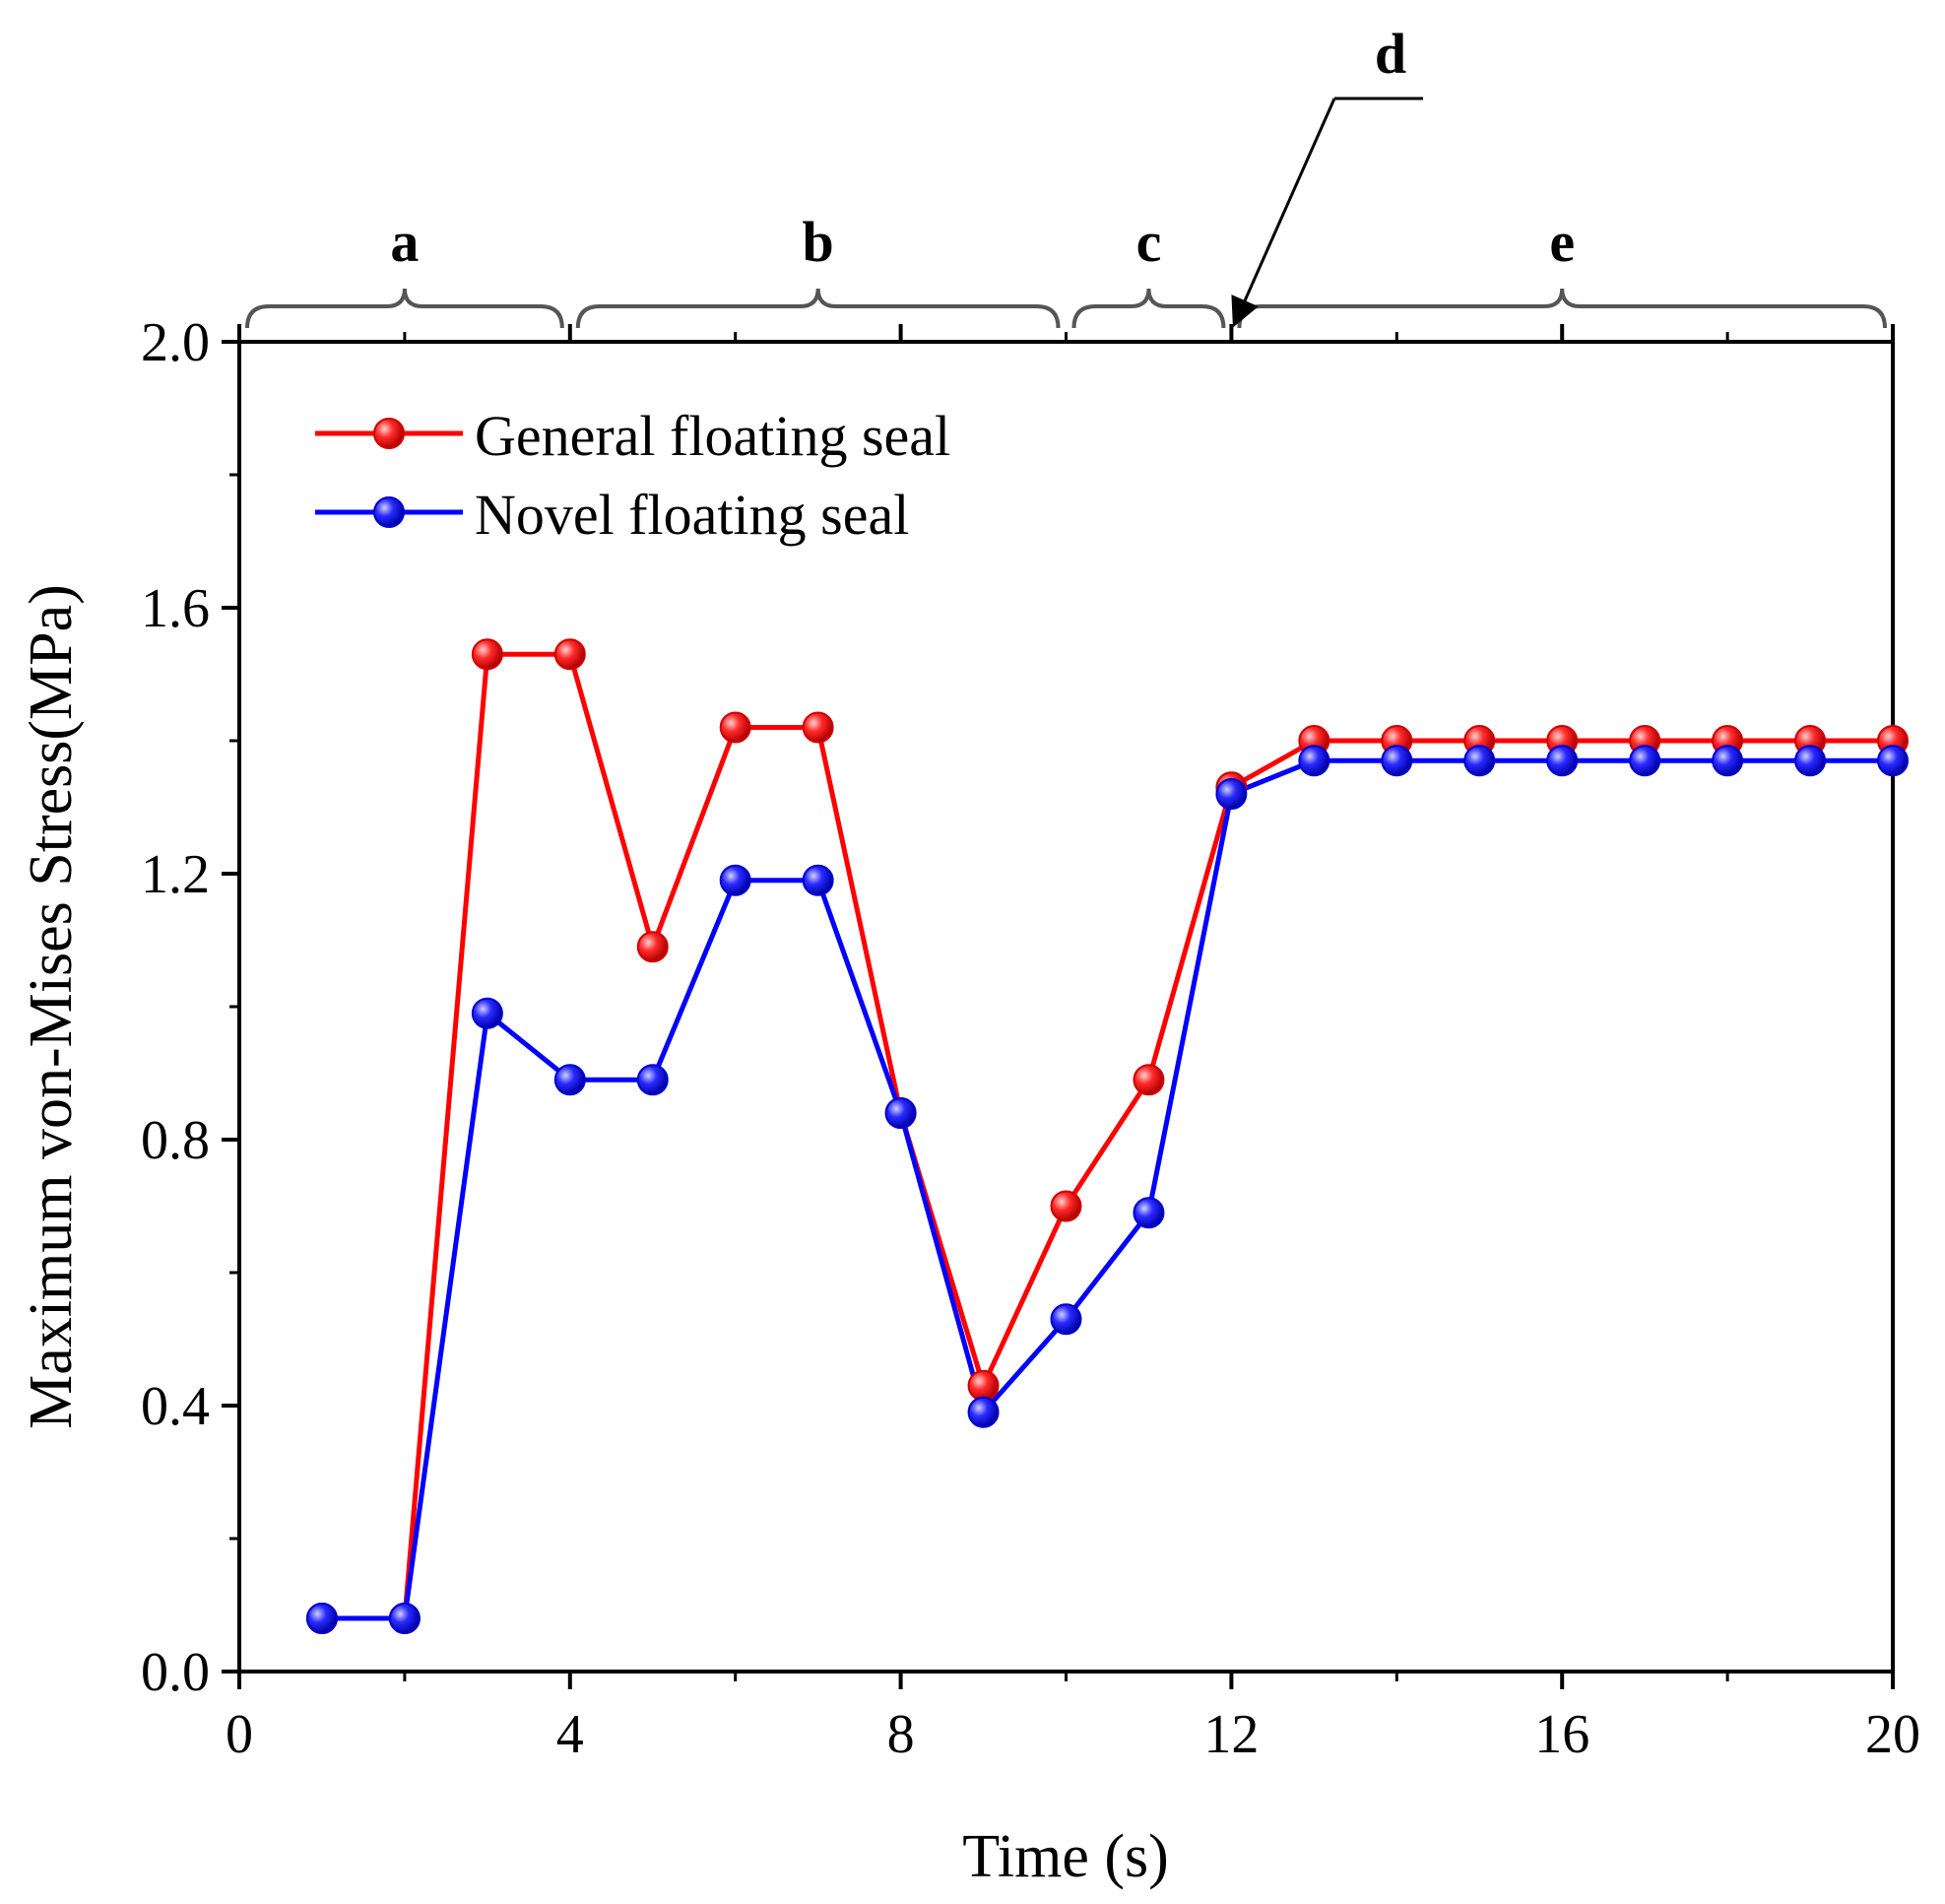 This screenshot has width=1945, height=1904. What do you see at coordinates (1231, 1734) in the screenshot?
I see `x-tick-label: 12` at bounding box center [1231, 1734].